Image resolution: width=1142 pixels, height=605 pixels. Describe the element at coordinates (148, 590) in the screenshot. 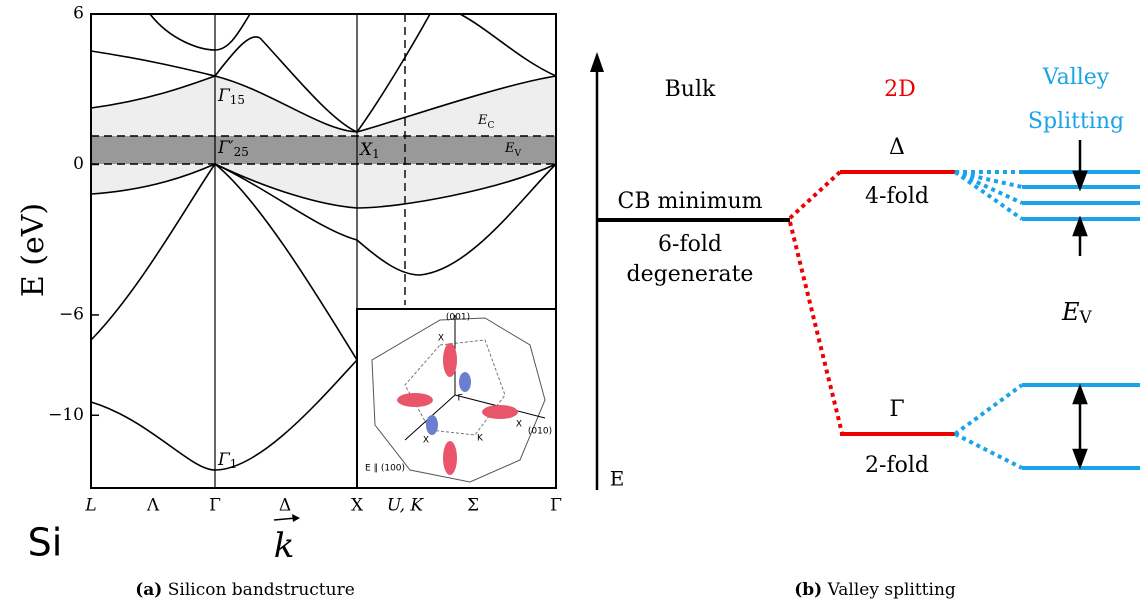

I see `caption-tag: (a)` at that location.